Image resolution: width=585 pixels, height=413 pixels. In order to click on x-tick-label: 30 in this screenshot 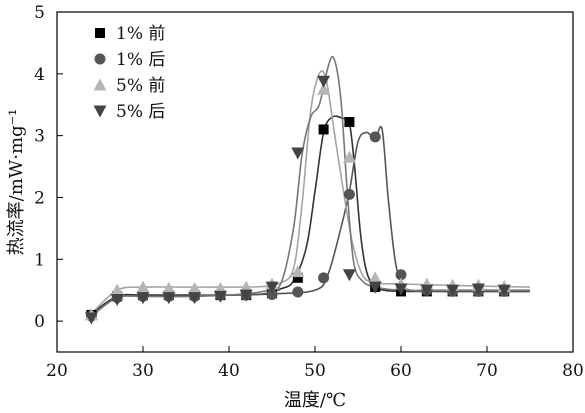, I will do `click(143, 371)`.